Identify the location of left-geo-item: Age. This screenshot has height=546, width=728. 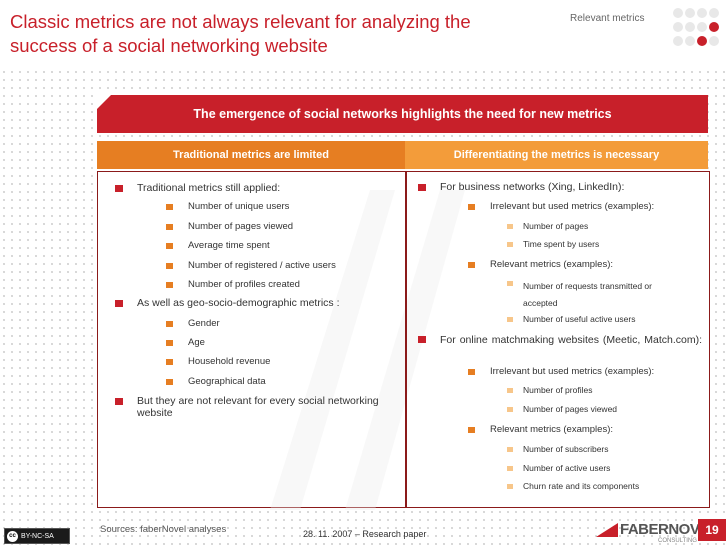
(185, 342).